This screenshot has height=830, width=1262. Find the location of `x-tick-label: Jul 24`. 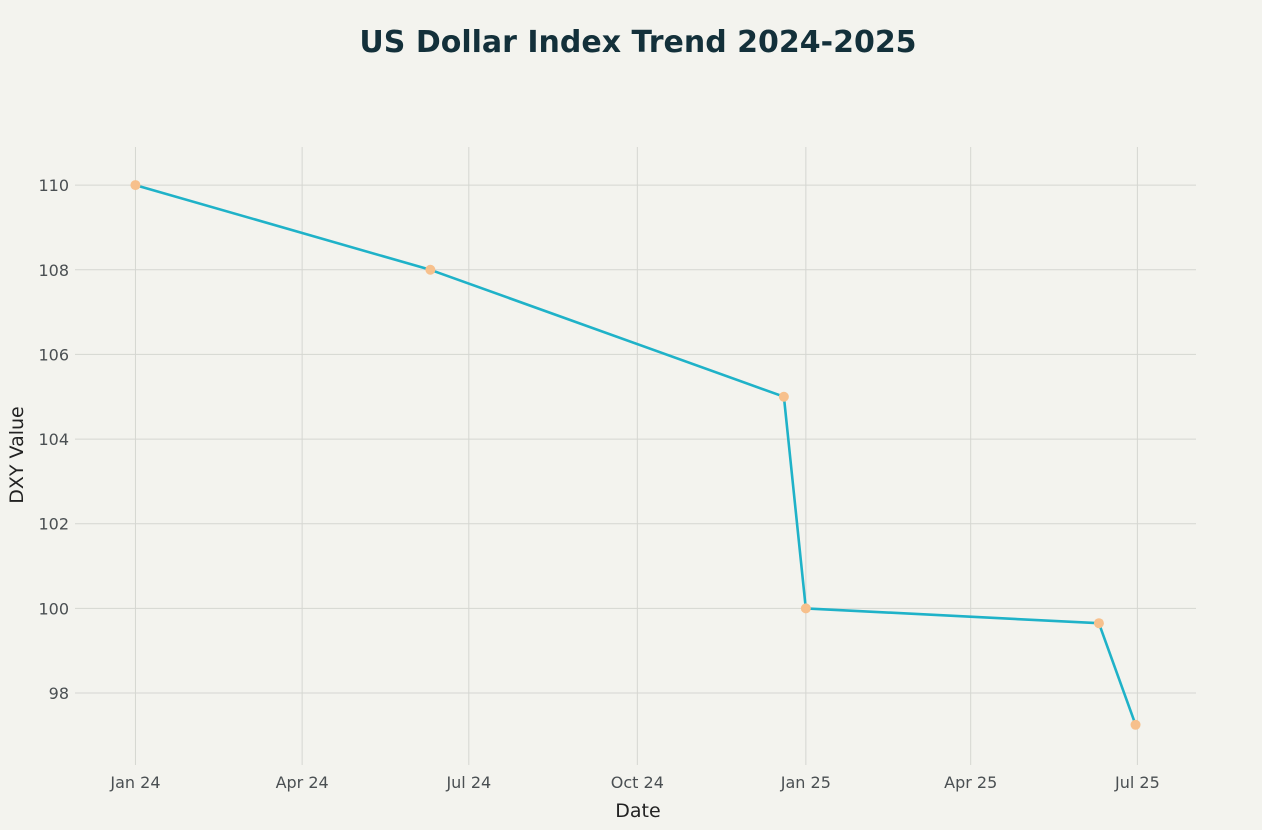

x-tick-label: Jul 24 is located at coordinates (468, 782).